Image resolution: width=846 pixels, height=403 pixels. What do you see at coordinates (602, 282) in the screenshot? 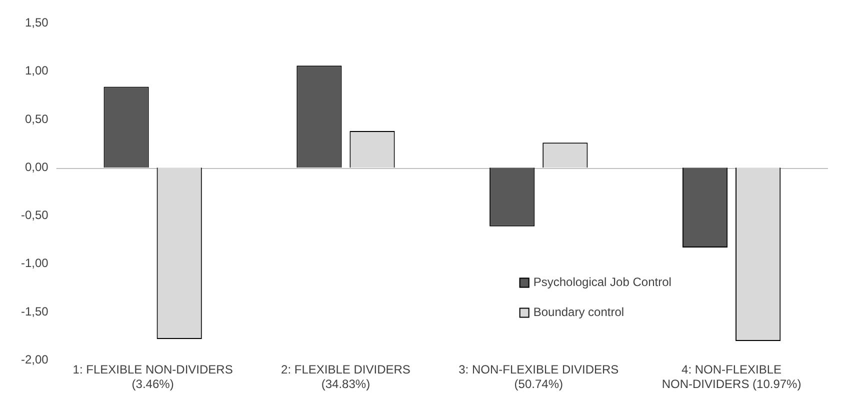
I see `legend-label: Psychological Job Control` at bounding box center [602, 282].